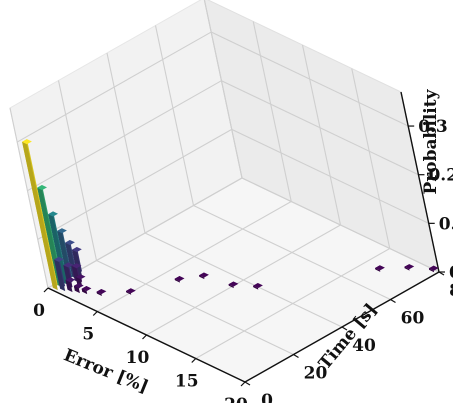 This screenshot has height=403, width=453. I want to click on z-tick-label: 0.0, so click(451, 273).